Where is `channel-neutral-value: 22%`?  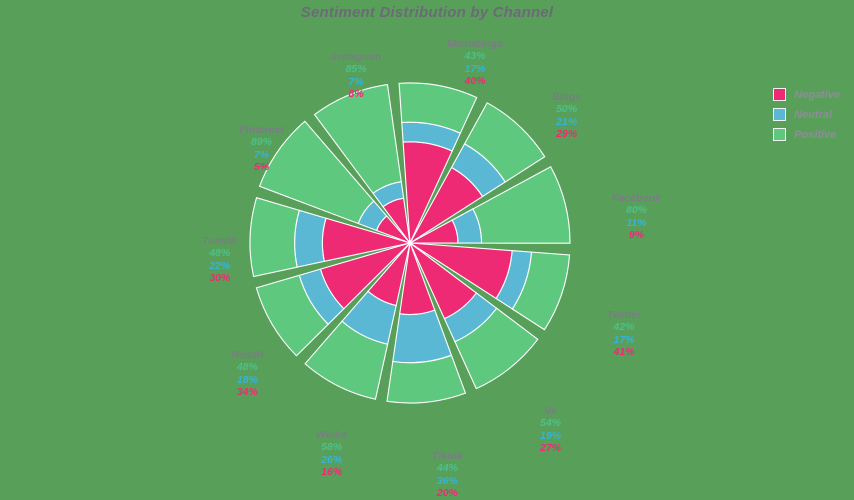
channel-neutral-value: 22% is located at coordinates (220, 265).